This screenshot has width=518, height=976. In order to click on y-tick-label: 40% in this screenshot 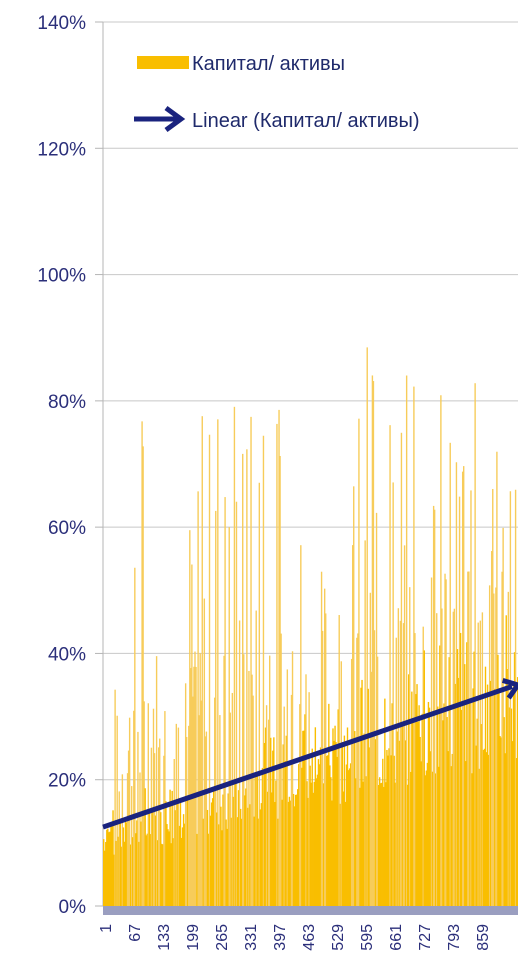, I will do `click(67, 654)`.